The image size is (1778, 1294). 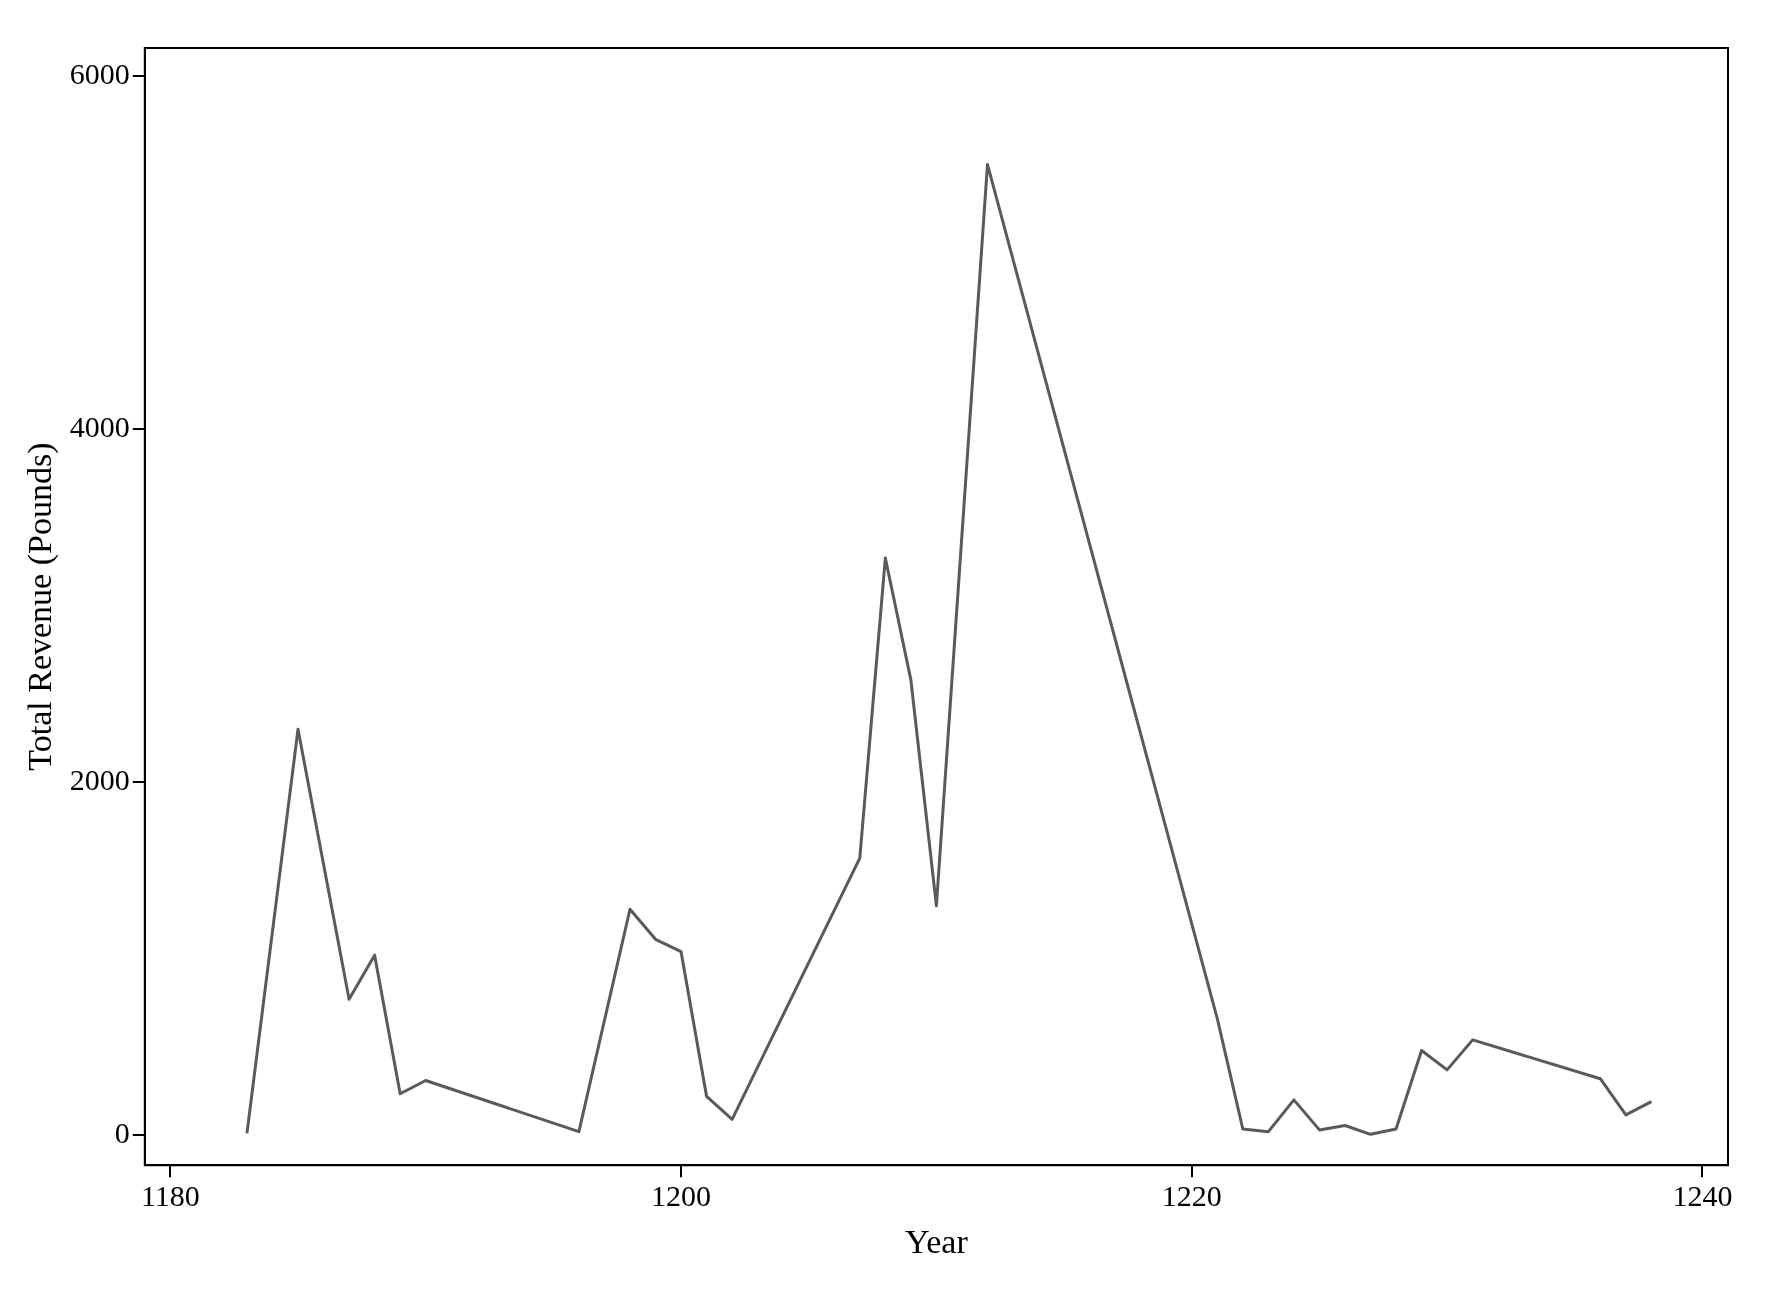 I want to click on x-tick-label: 1240, so click(x=1702, y=1196).